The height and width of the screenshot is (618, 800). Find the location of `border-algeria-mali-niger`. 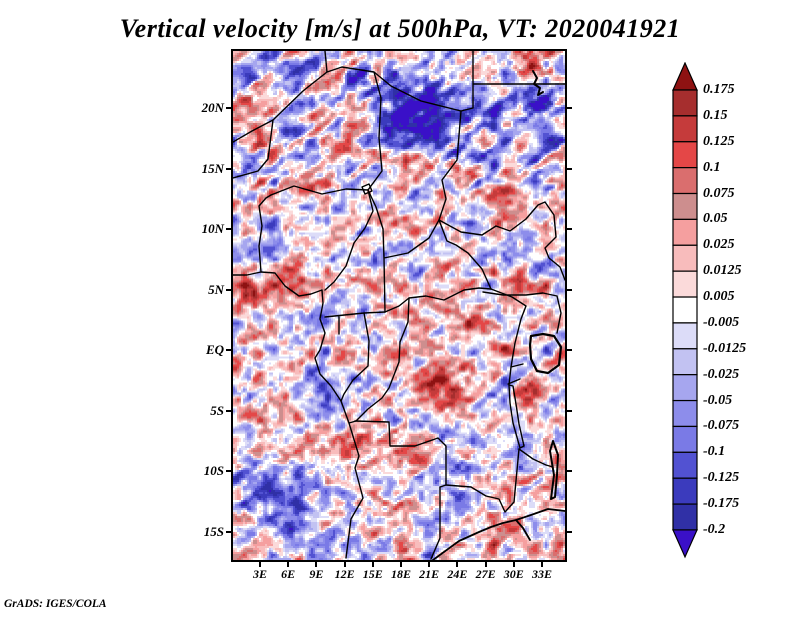

border-algeria-mali-niger is located at coordinates (280, 172).